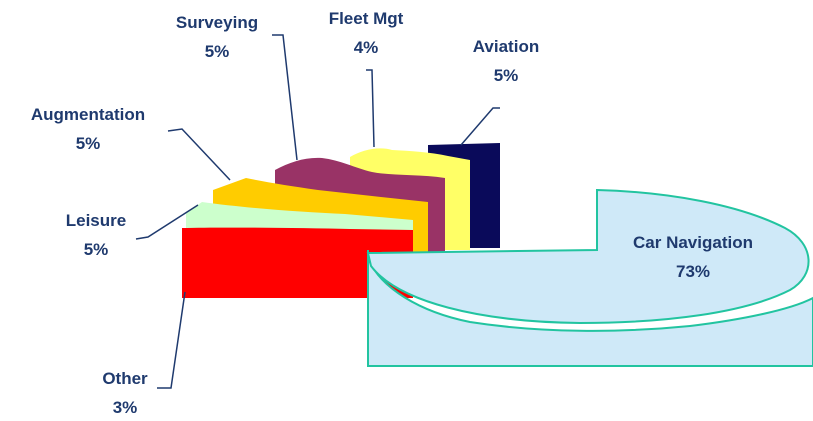  What do you see at coordinates (171, 340) in the screenshot?
I see `leader-line-other` at bounding box center [171, 340].